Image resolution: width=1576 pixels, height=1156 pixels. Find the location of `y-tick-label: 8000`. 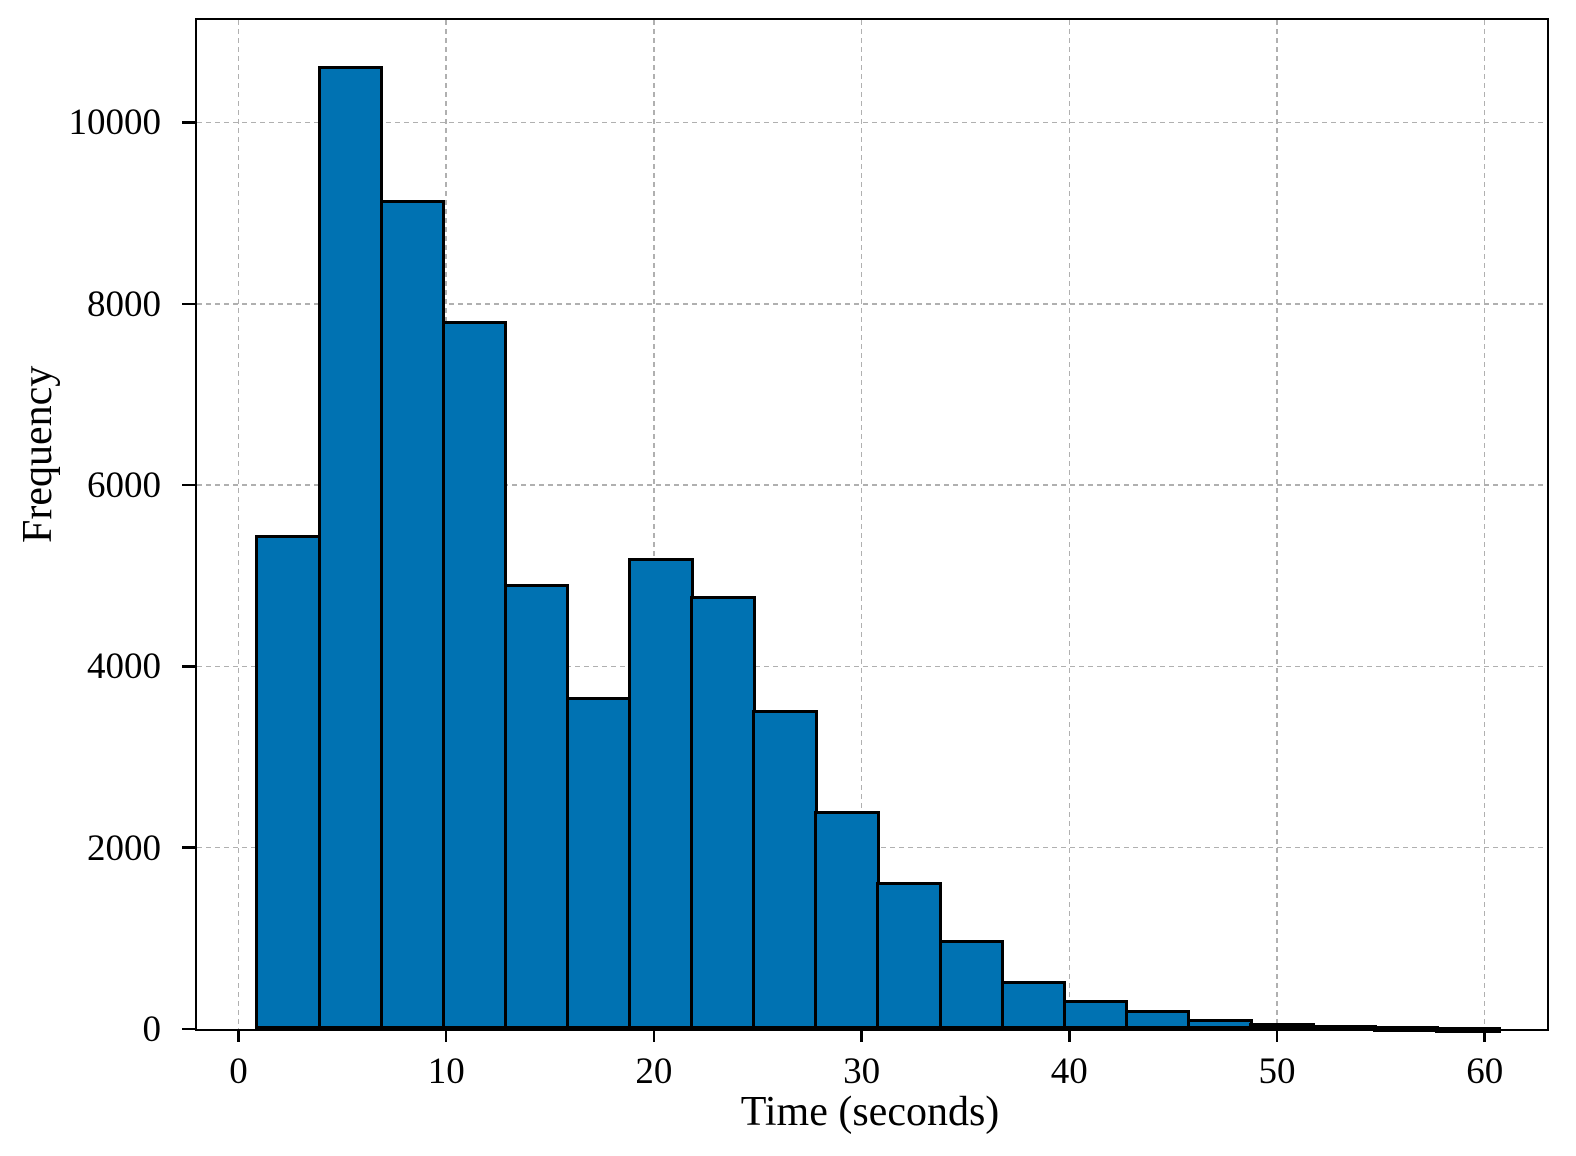

y-tick-label: 8000 is located at coordinates (124, 304).